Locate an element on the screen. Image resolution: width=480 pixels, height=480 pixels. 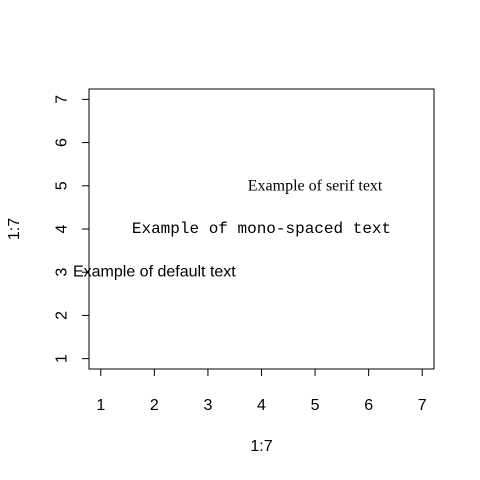
y-tick-label: 3 is located at coordinates (62, 272).